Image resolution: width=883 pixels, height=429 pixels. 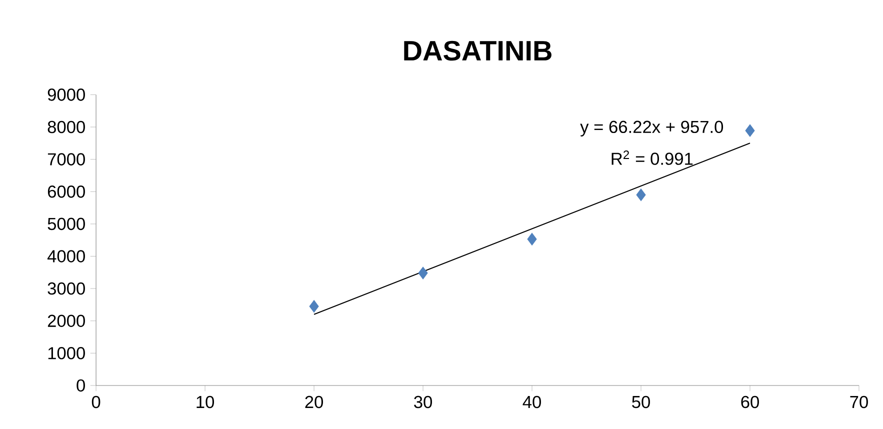 What do you see at coordinates (66, 224) in the screenshot?
I see `y-tick-label: 5000` at bounding box center [66, 224].